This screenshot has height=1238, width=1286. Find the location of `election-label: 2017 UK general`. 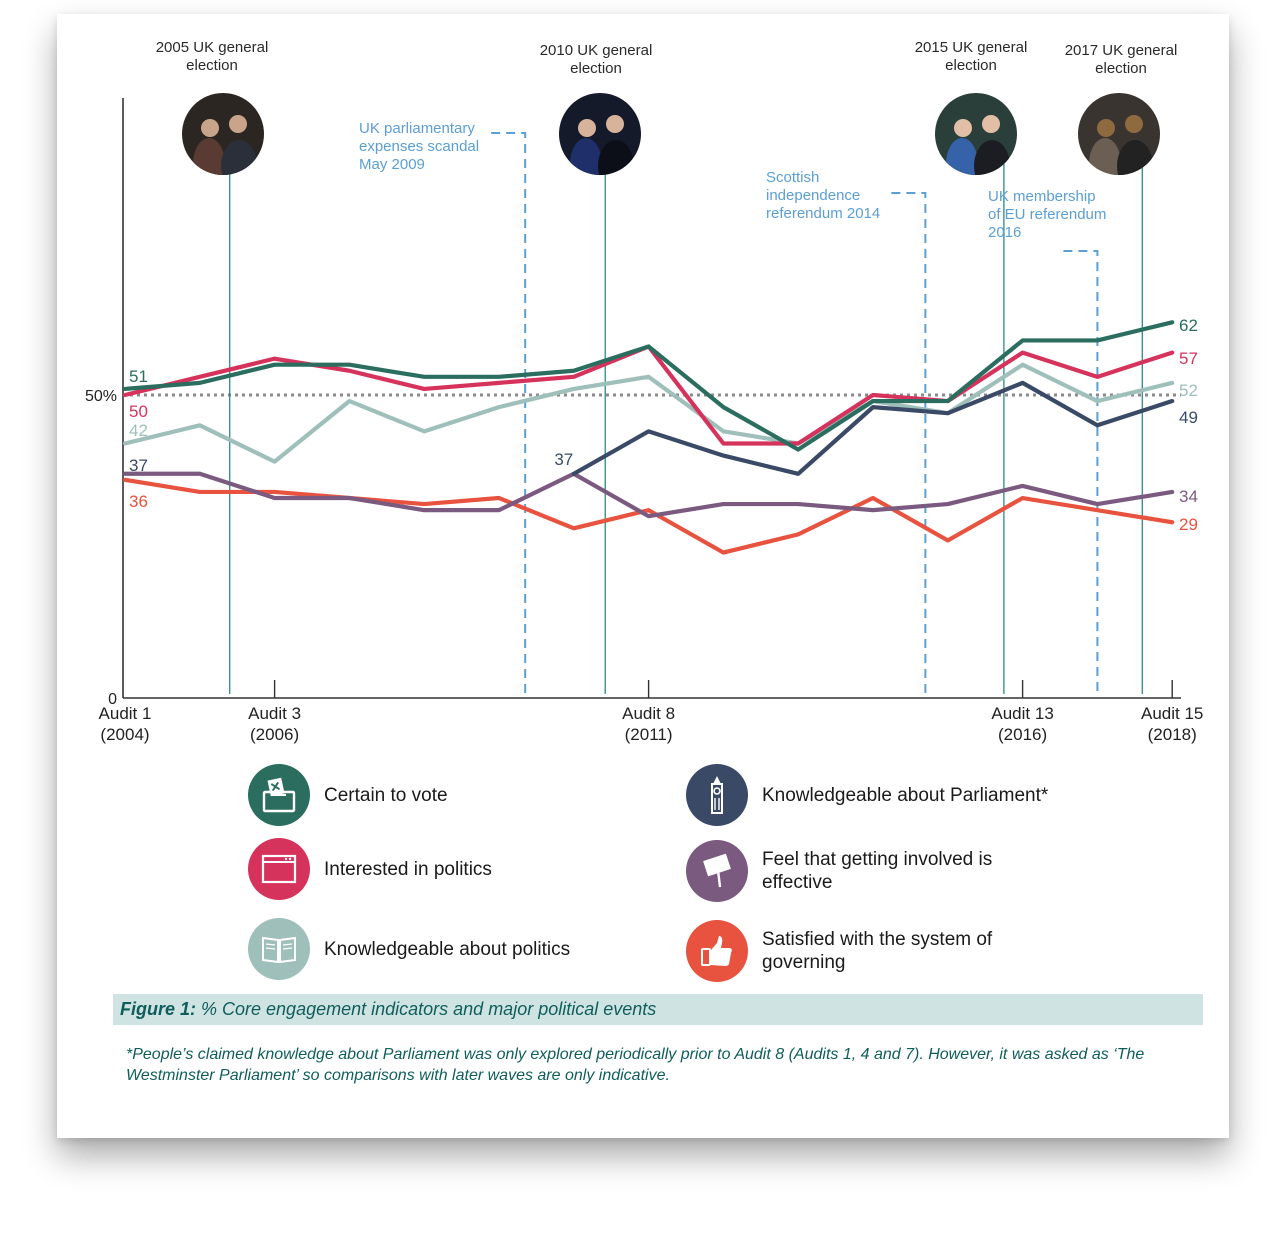

election-label: 2017 UK general is located at coordinates (1121, 50).